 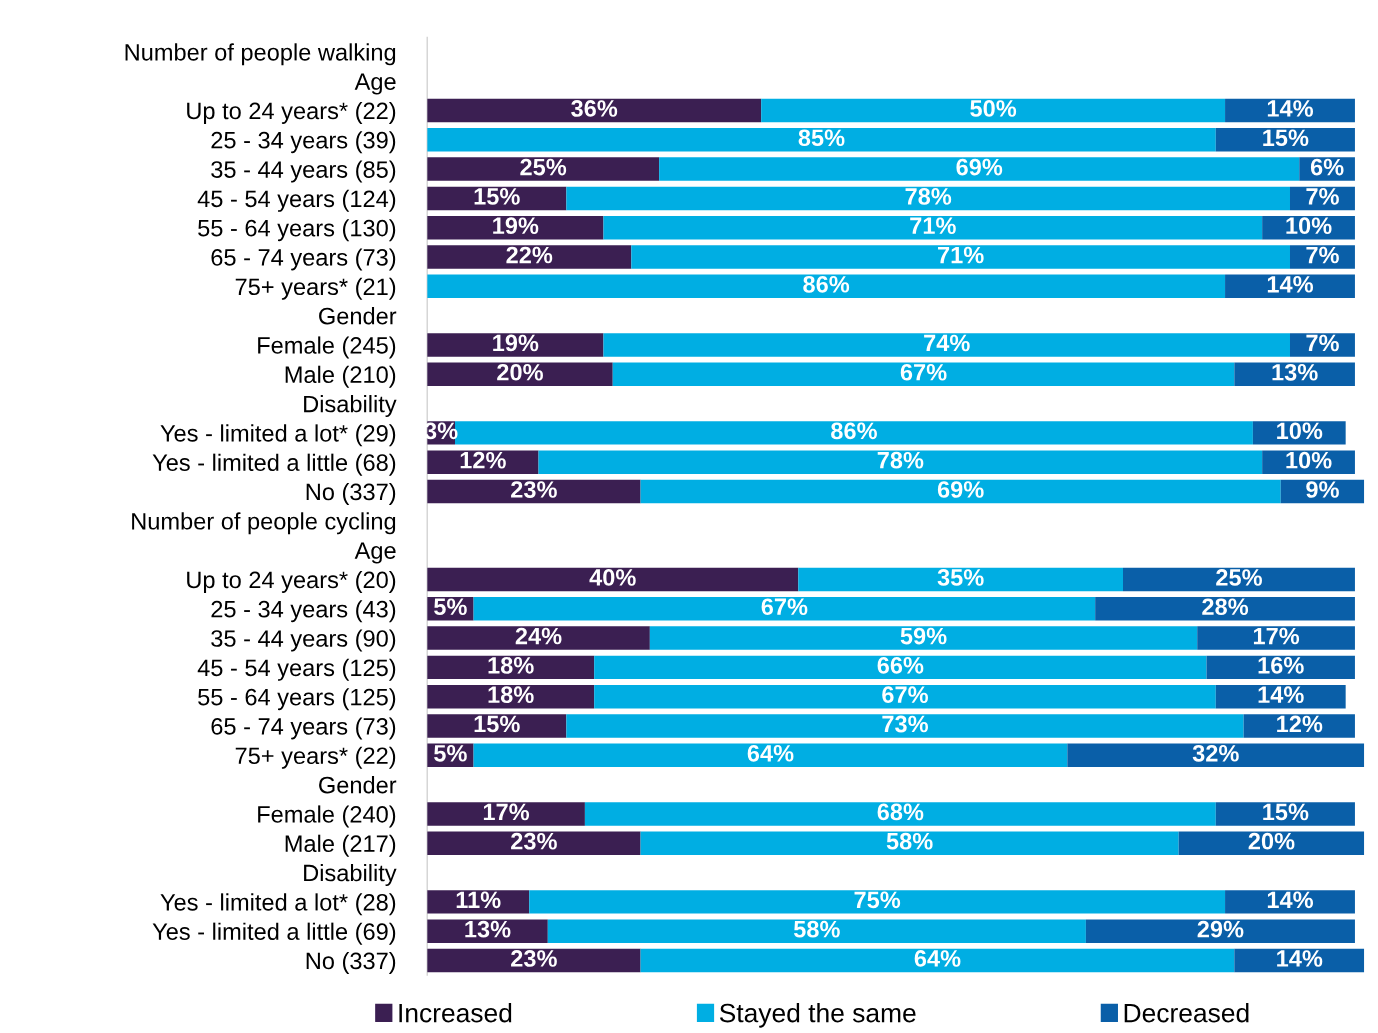 What do you see at coordinates (923, 636) in the screenshot?
I see `data-label: 59%` at bounding box center [923, 636].